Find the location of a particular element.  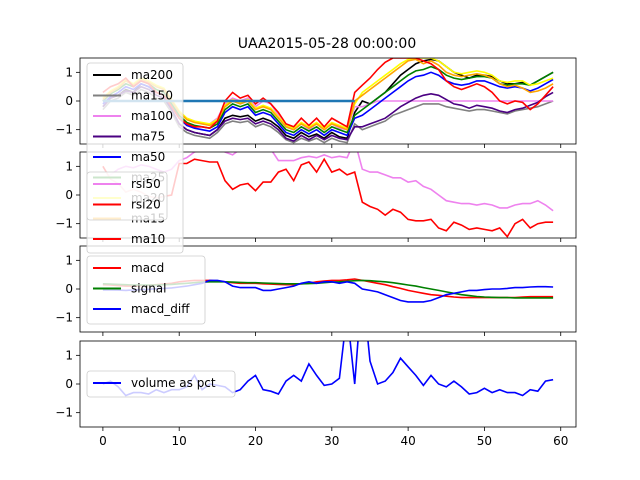

x-tick-label: 40 is located at coordinates (407, 441).